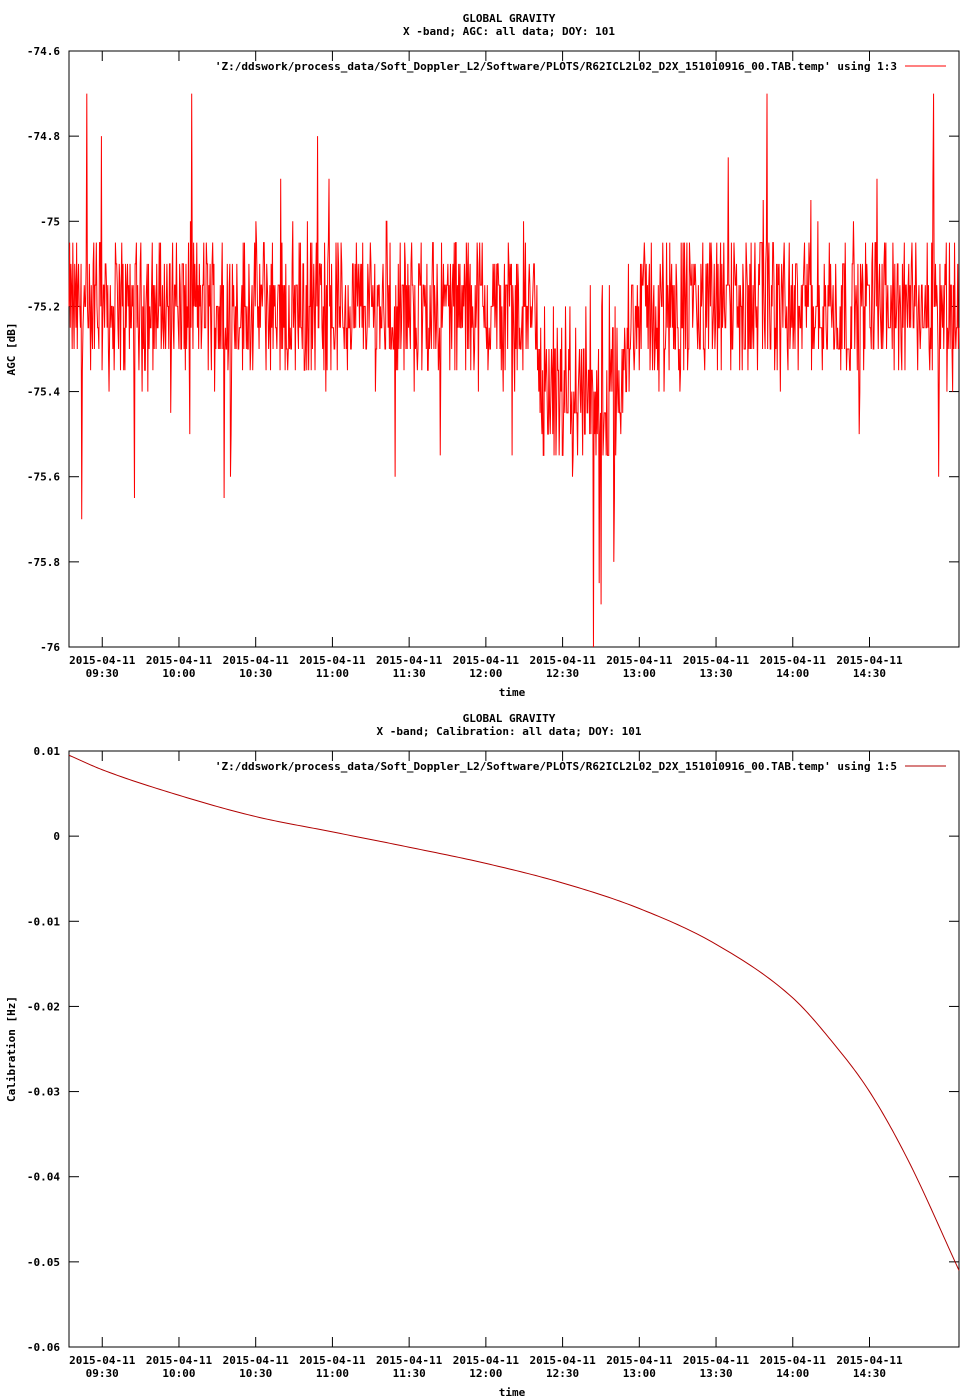  What do you see at coordinates (43, 1347) in the screenshot?
I see `y-tick-label: -0.06` at bounding box center [43, 1347].